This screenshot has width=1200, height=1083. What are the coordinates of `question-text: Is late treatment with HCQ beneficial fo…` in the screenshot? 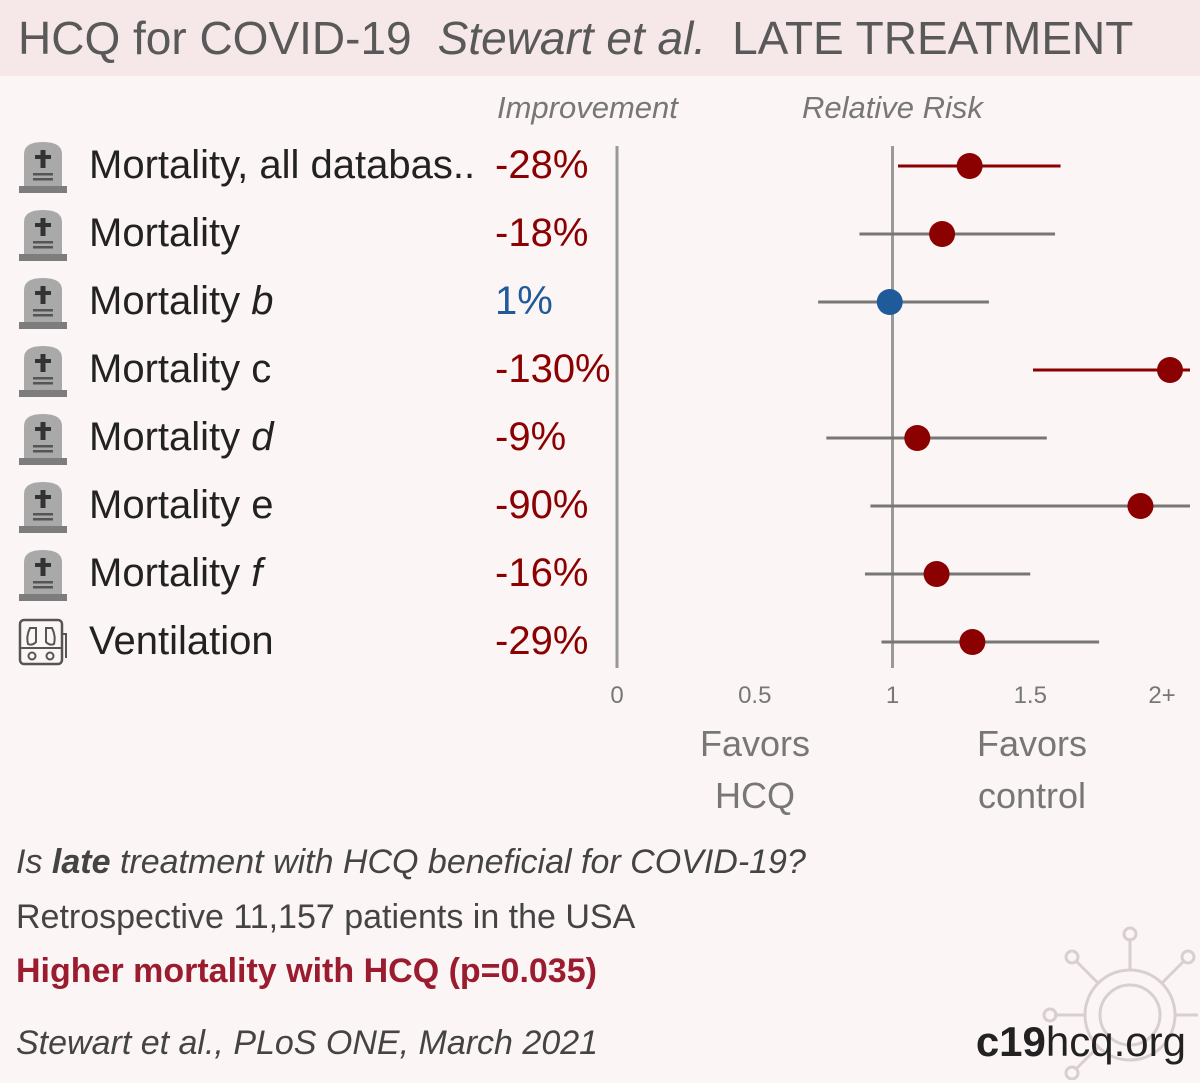 It's located at (411, 862).